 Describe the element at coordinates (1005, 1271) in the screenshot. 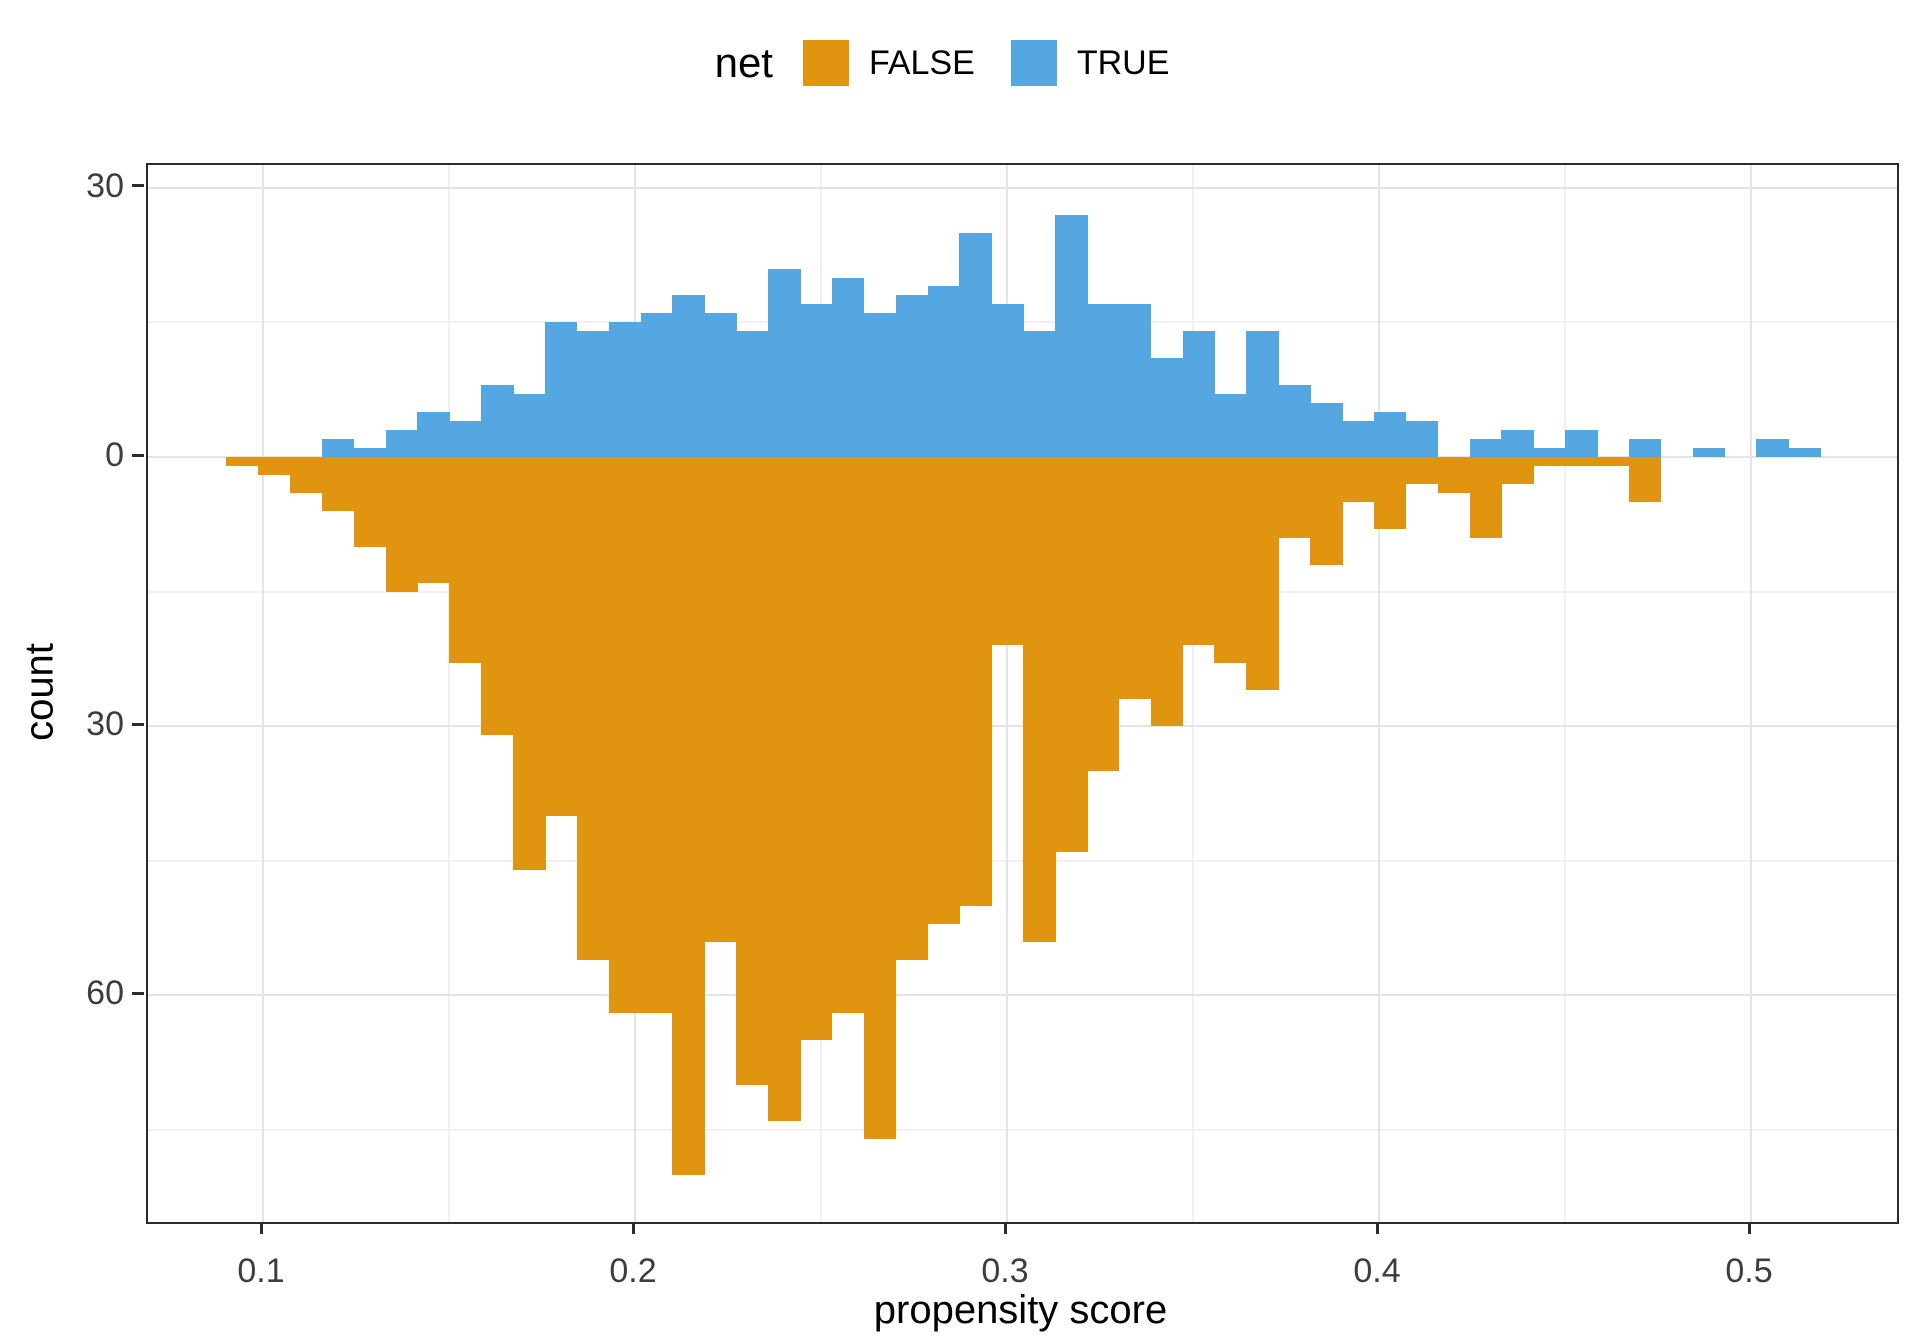

I see `x-tick-label: 0.3` at that location.